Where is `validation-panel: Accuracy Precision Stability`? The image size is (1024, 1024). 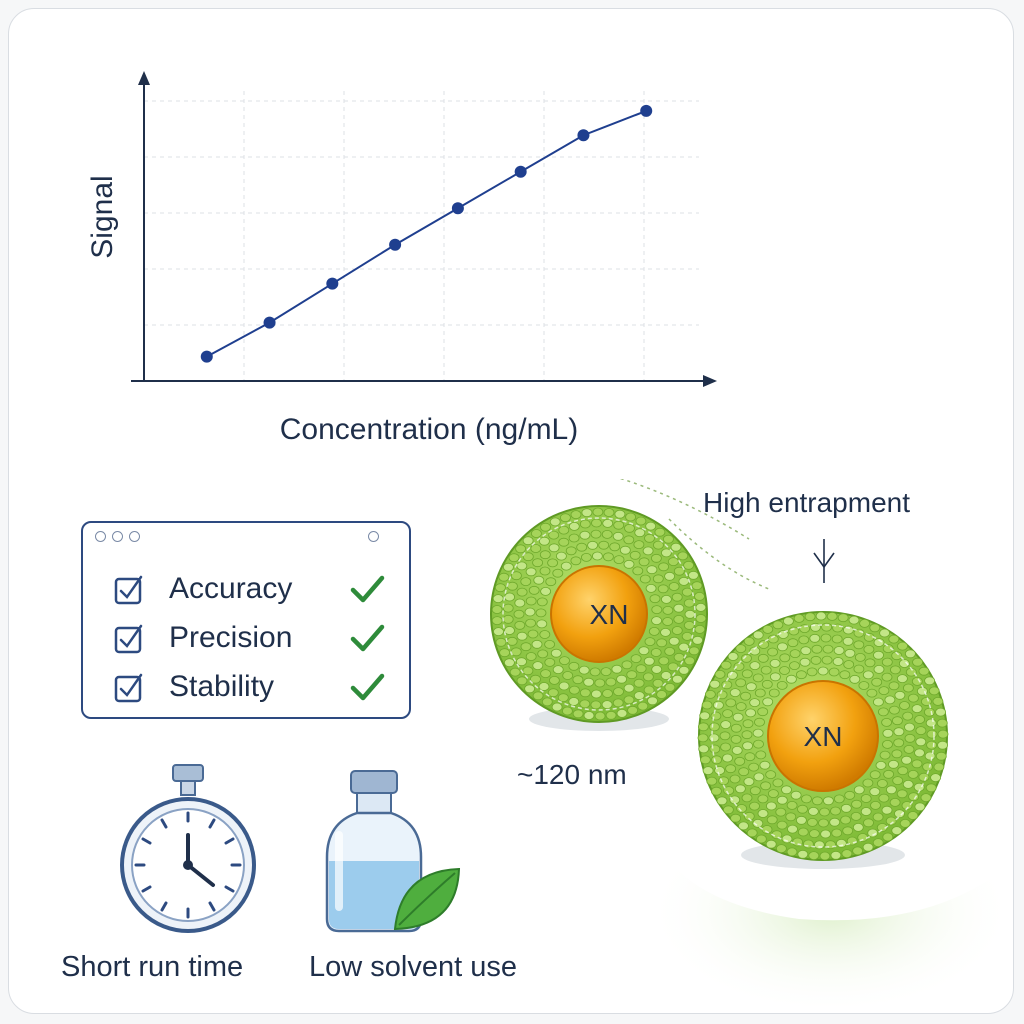 validation-panel: Accuracy Precision Stability is located at coordinates (246, 620).